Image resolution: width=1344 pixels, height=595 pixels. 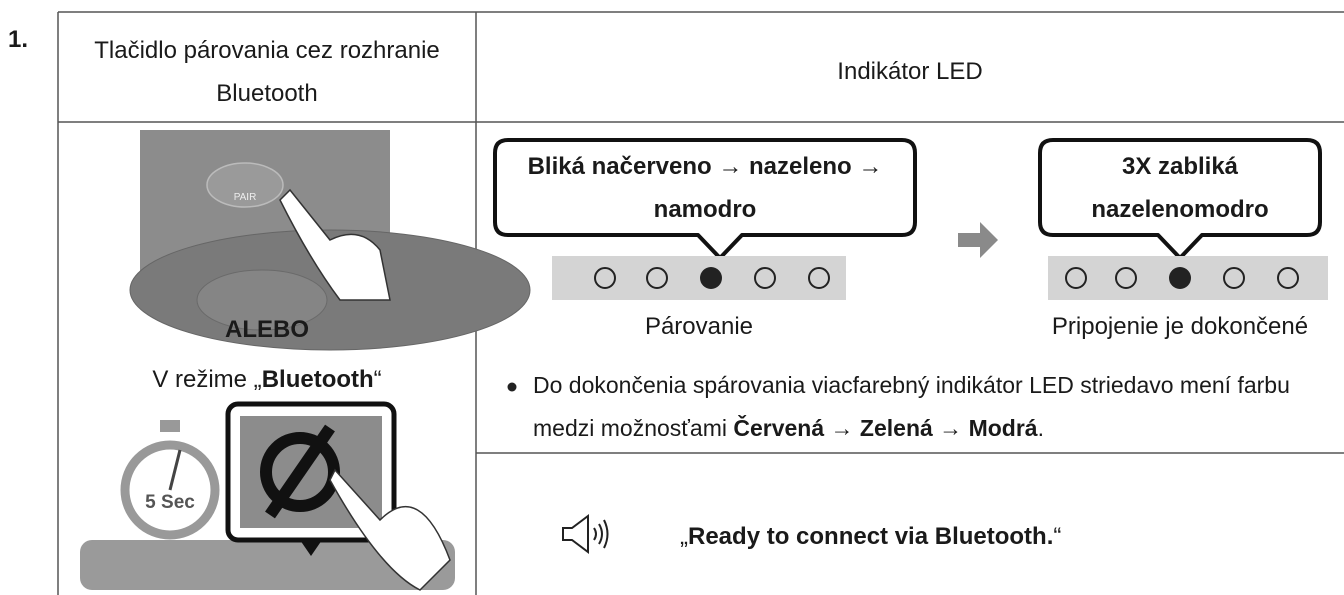 I want to click on text-bold: Bluetooth, so click(x=317, y=379).